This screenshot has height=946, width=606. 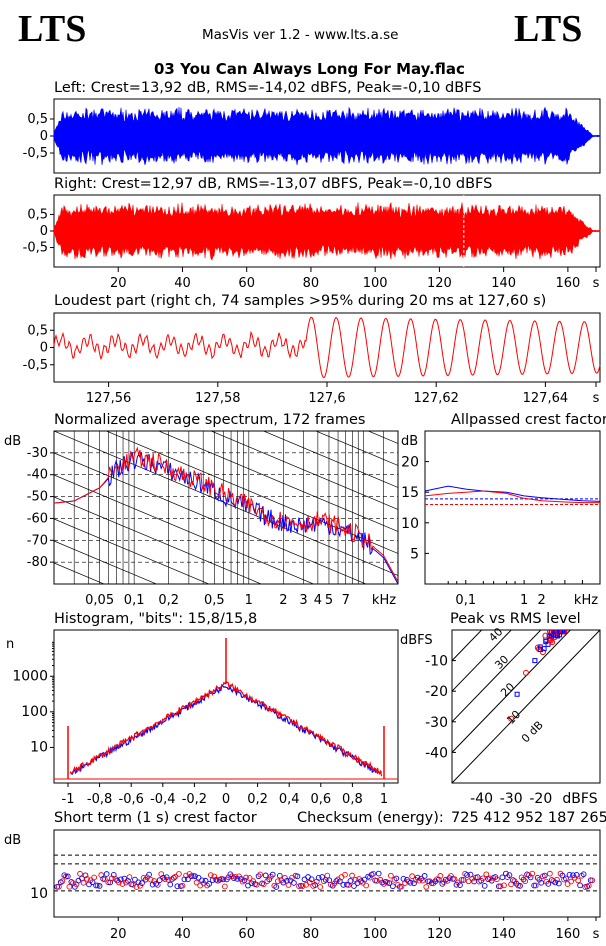 I want to click on spectrum-xtick-label: 2, so click(x=283, y=600).